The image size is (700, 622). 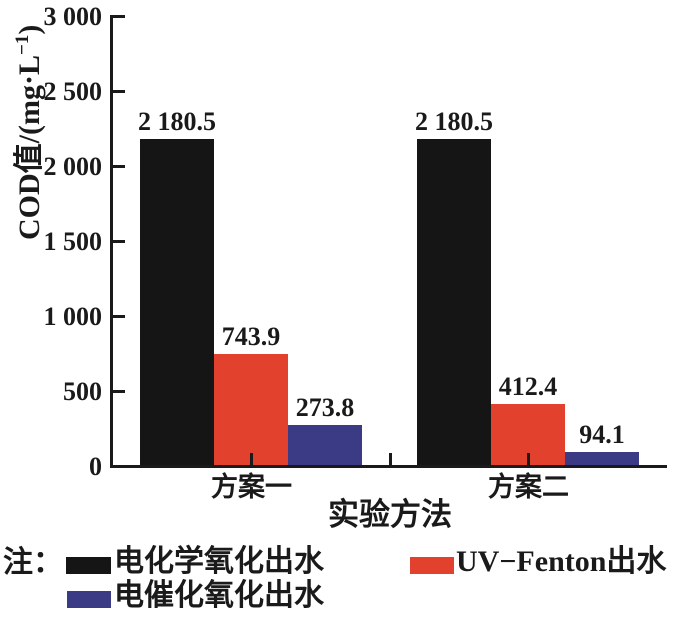 What do you see at coordinates (219, 561) in the screenshot?
I see `legend-label-electrochemical-oxidation: 电化学氧化出水` at bounding box center [219, 561].